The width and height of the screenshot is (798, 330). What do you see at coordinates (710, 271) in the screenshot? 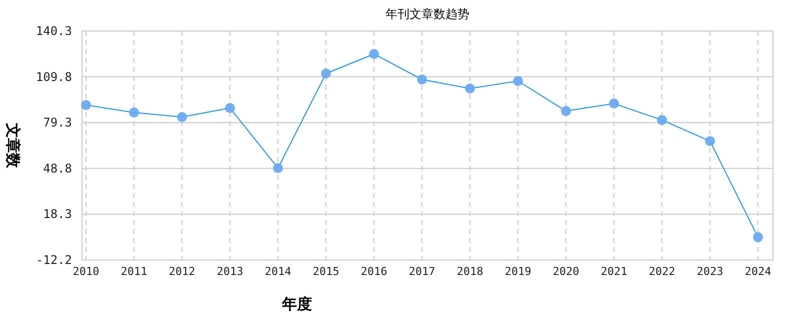
I see `x-tick-label: 2023` at bounding box center [710, 271].